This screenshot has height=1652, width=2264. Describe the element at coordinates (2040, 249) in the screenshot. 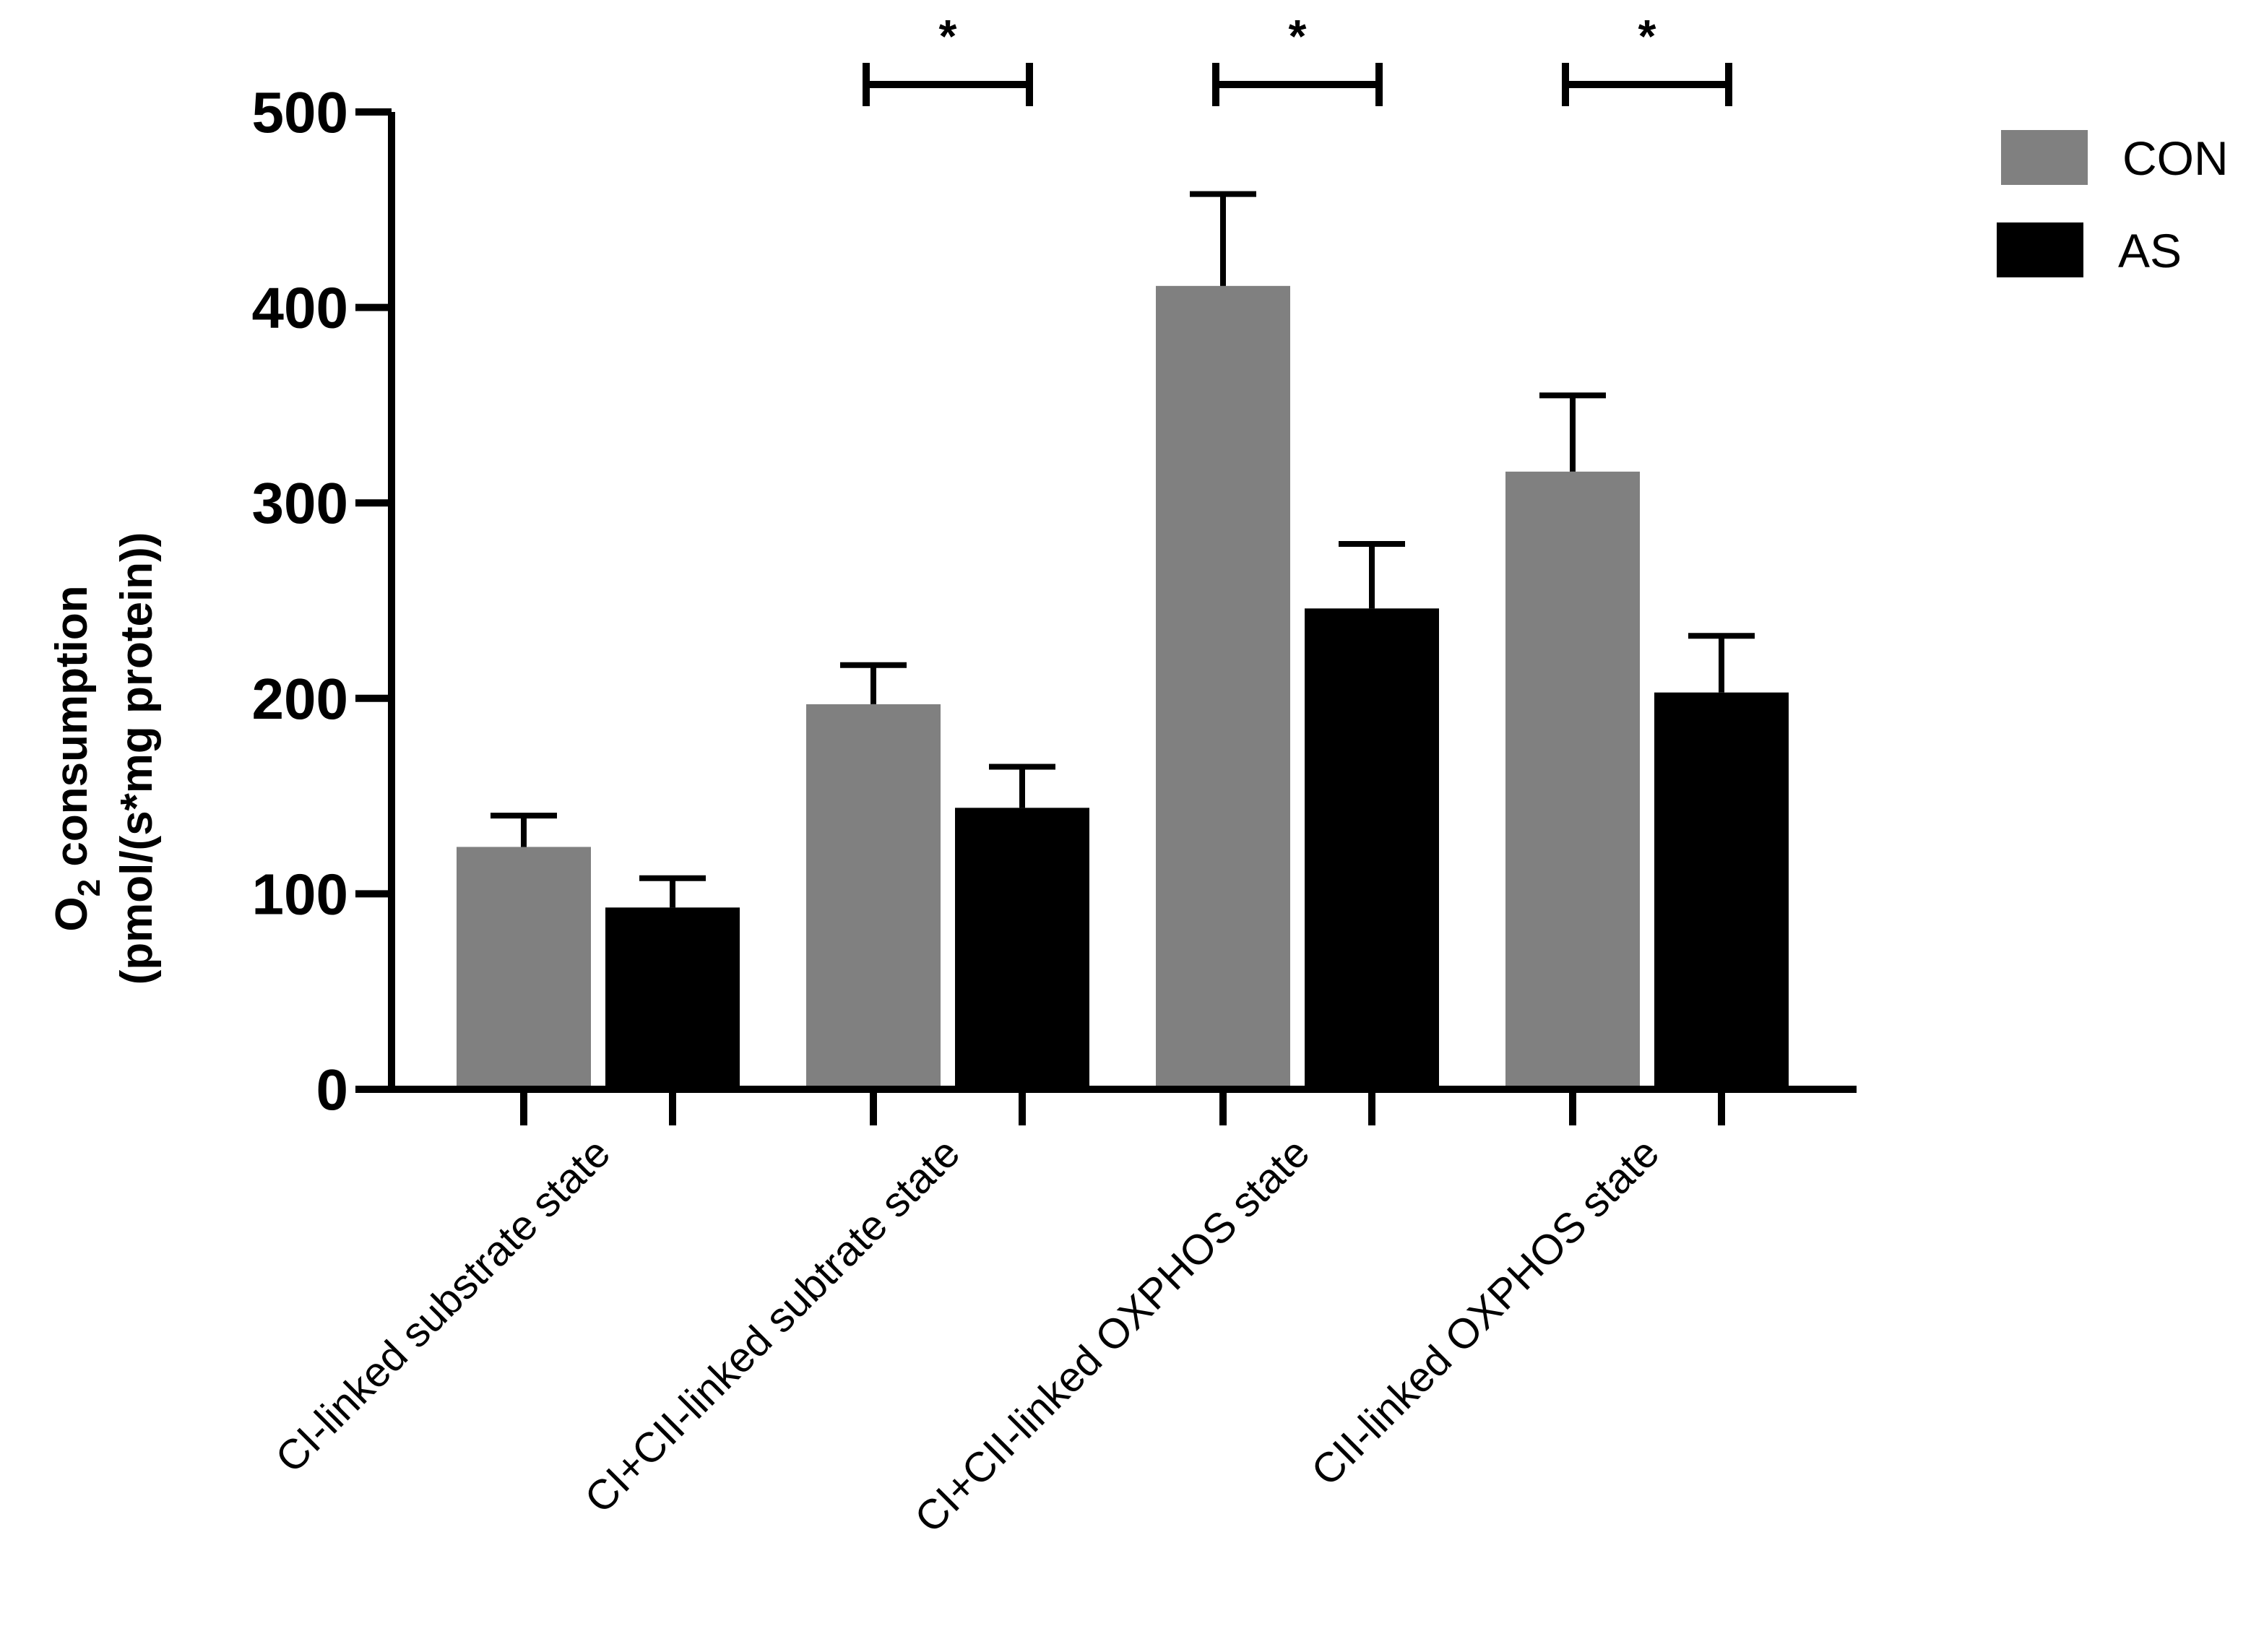

I see `legend-swatch-as` at that location.